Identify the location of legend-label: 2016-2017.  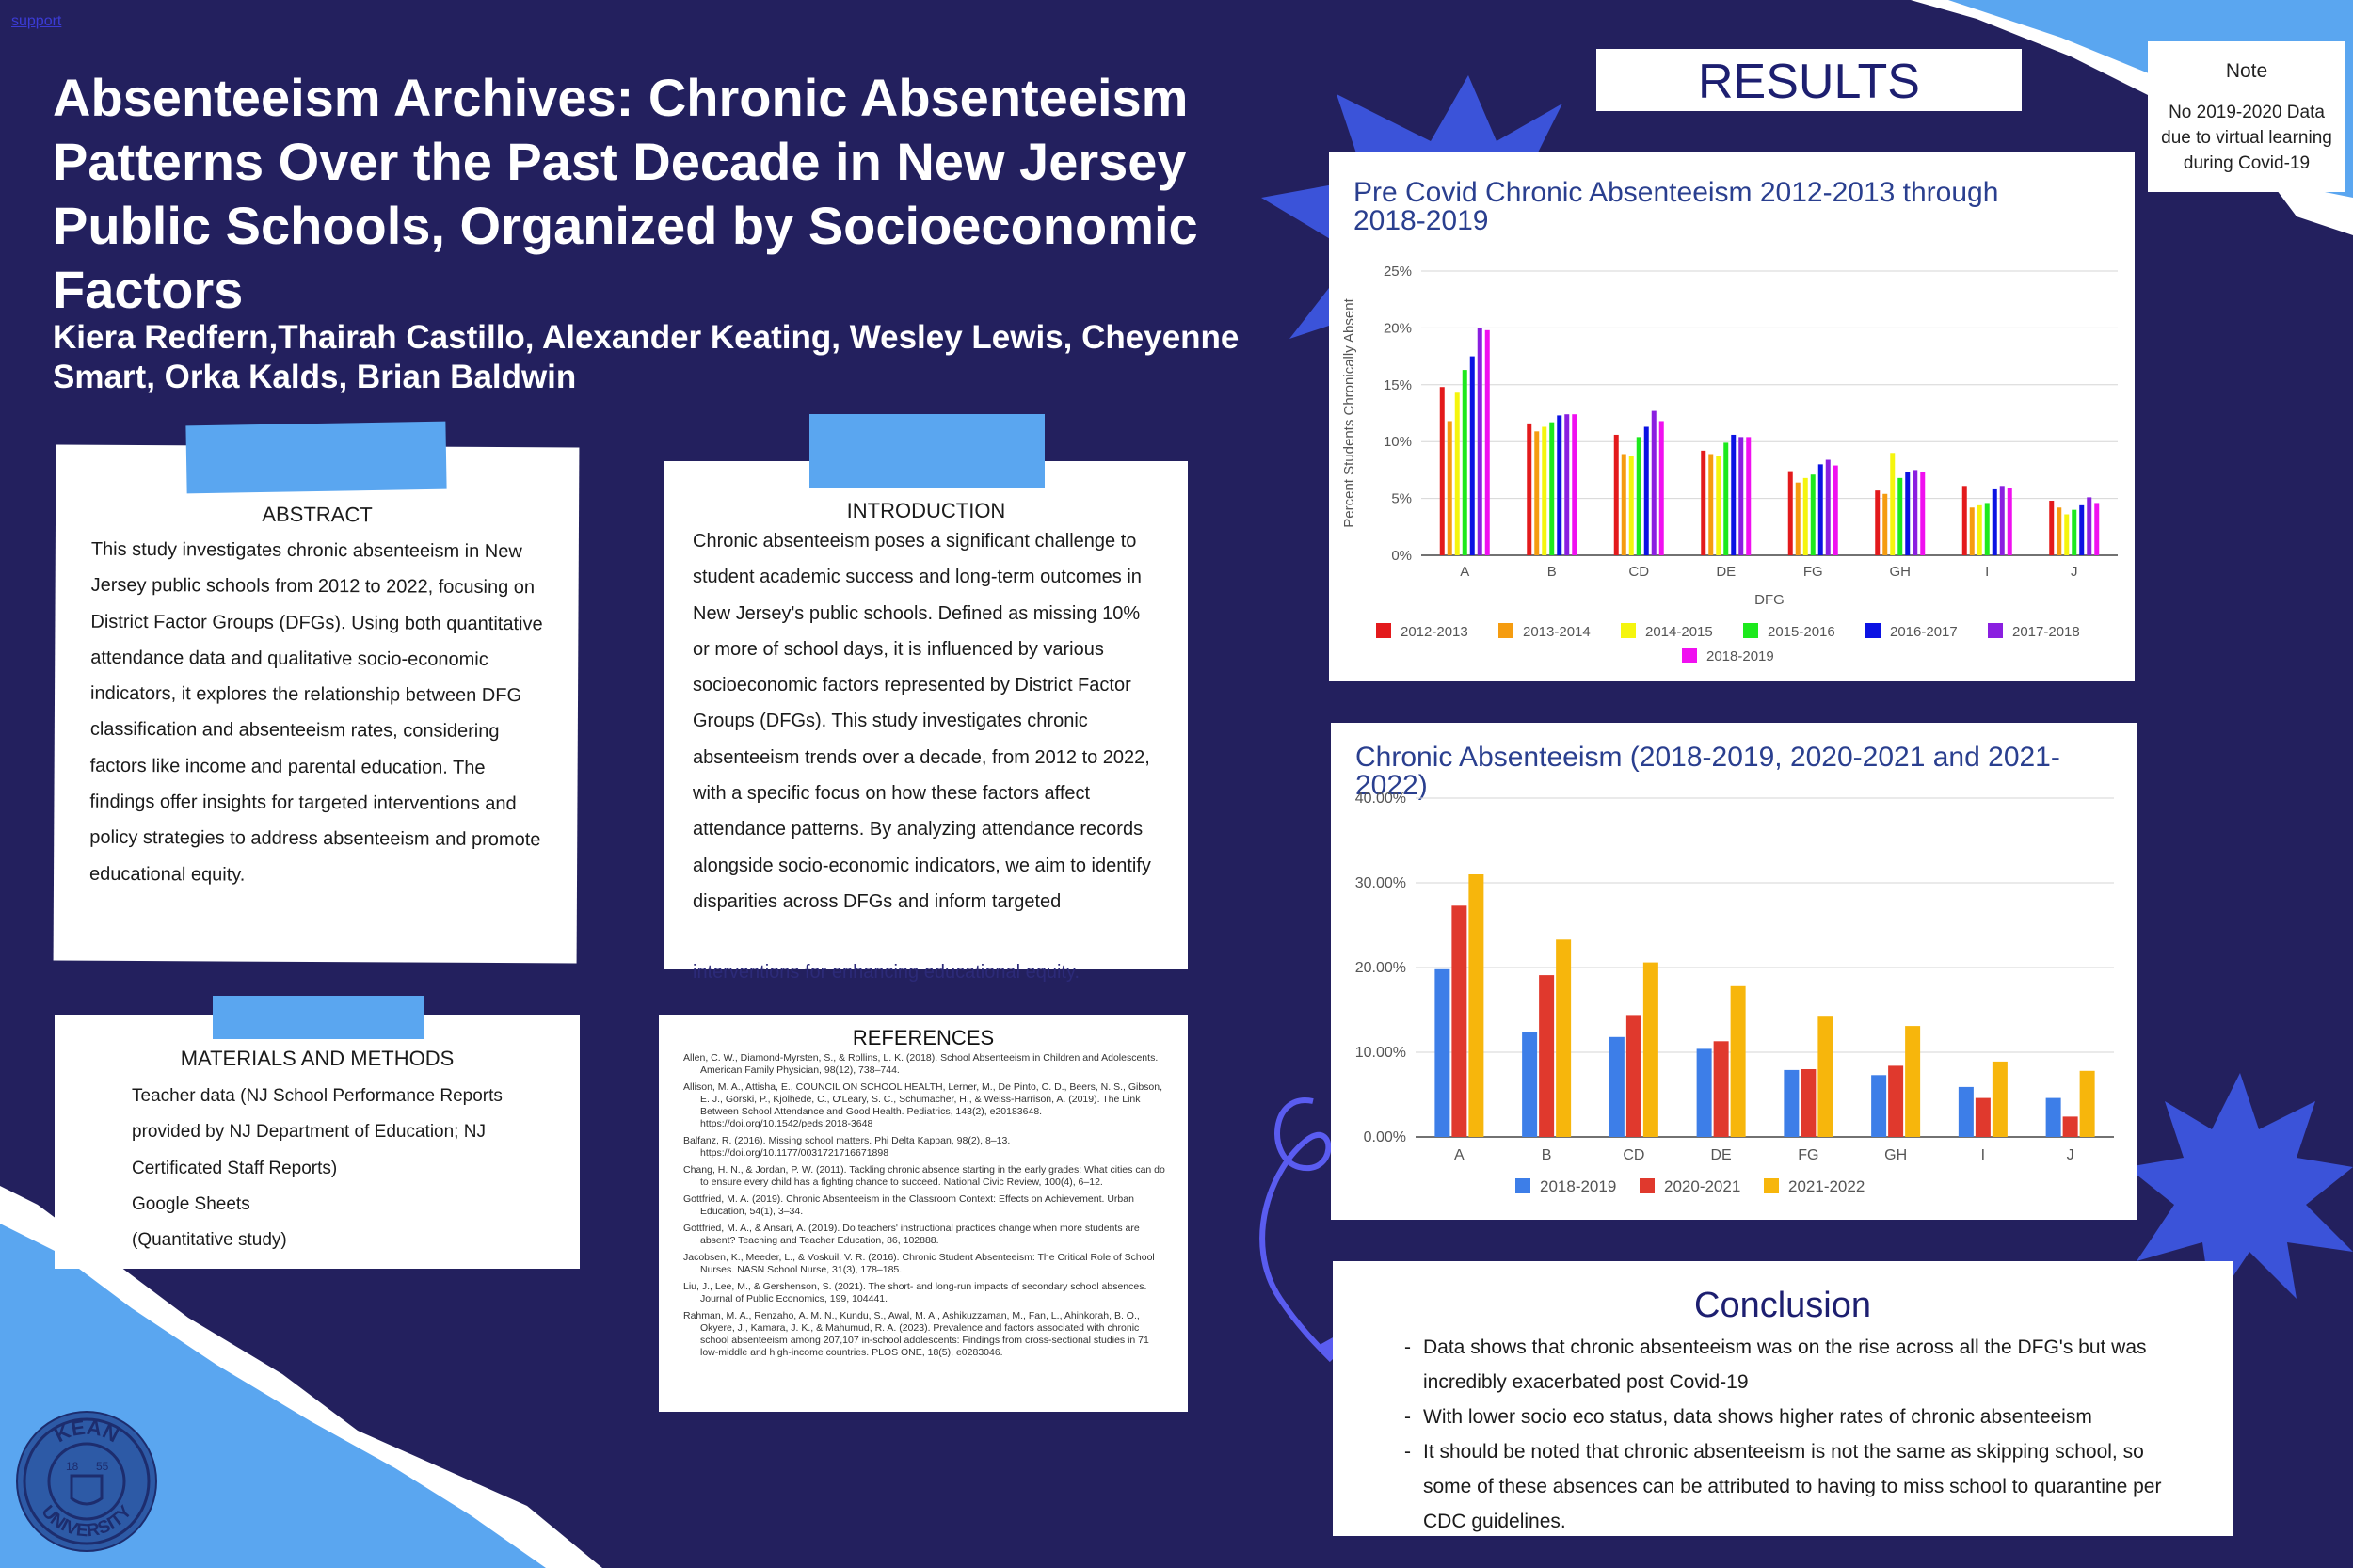
(1924, 632).